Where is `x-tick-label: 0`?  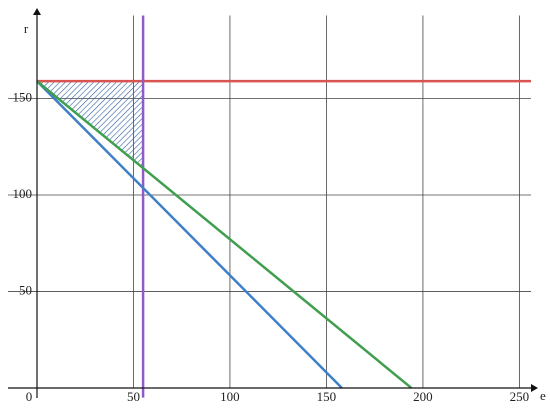
x-tick-label: 0 is located at coordinates (29, 396).